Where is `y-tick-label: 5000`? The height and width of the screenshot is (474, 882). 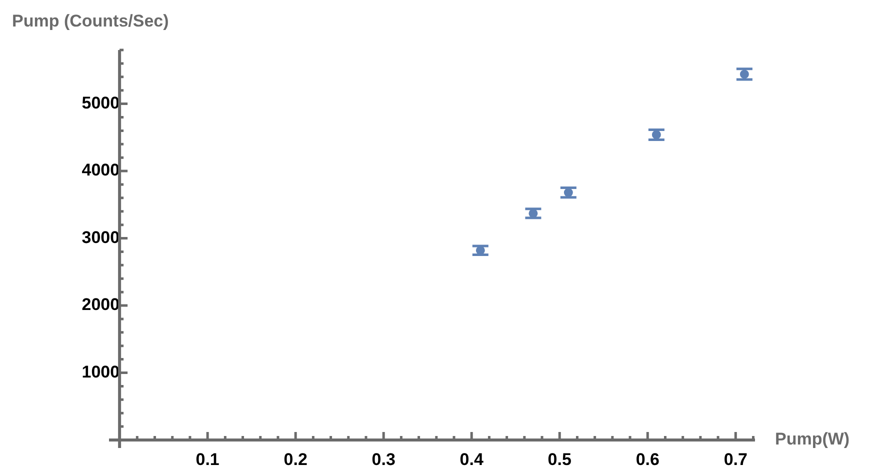 y-tick-label: 5000 is located at coordinates (101, 102).